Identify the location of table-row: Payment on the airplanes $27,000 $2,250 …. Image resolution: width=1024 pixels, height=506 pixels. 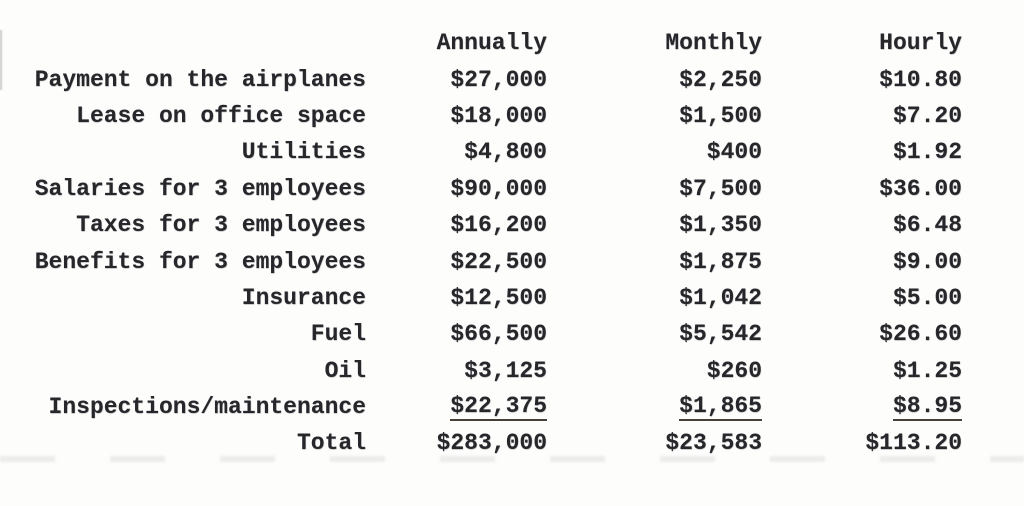
(481, 79).